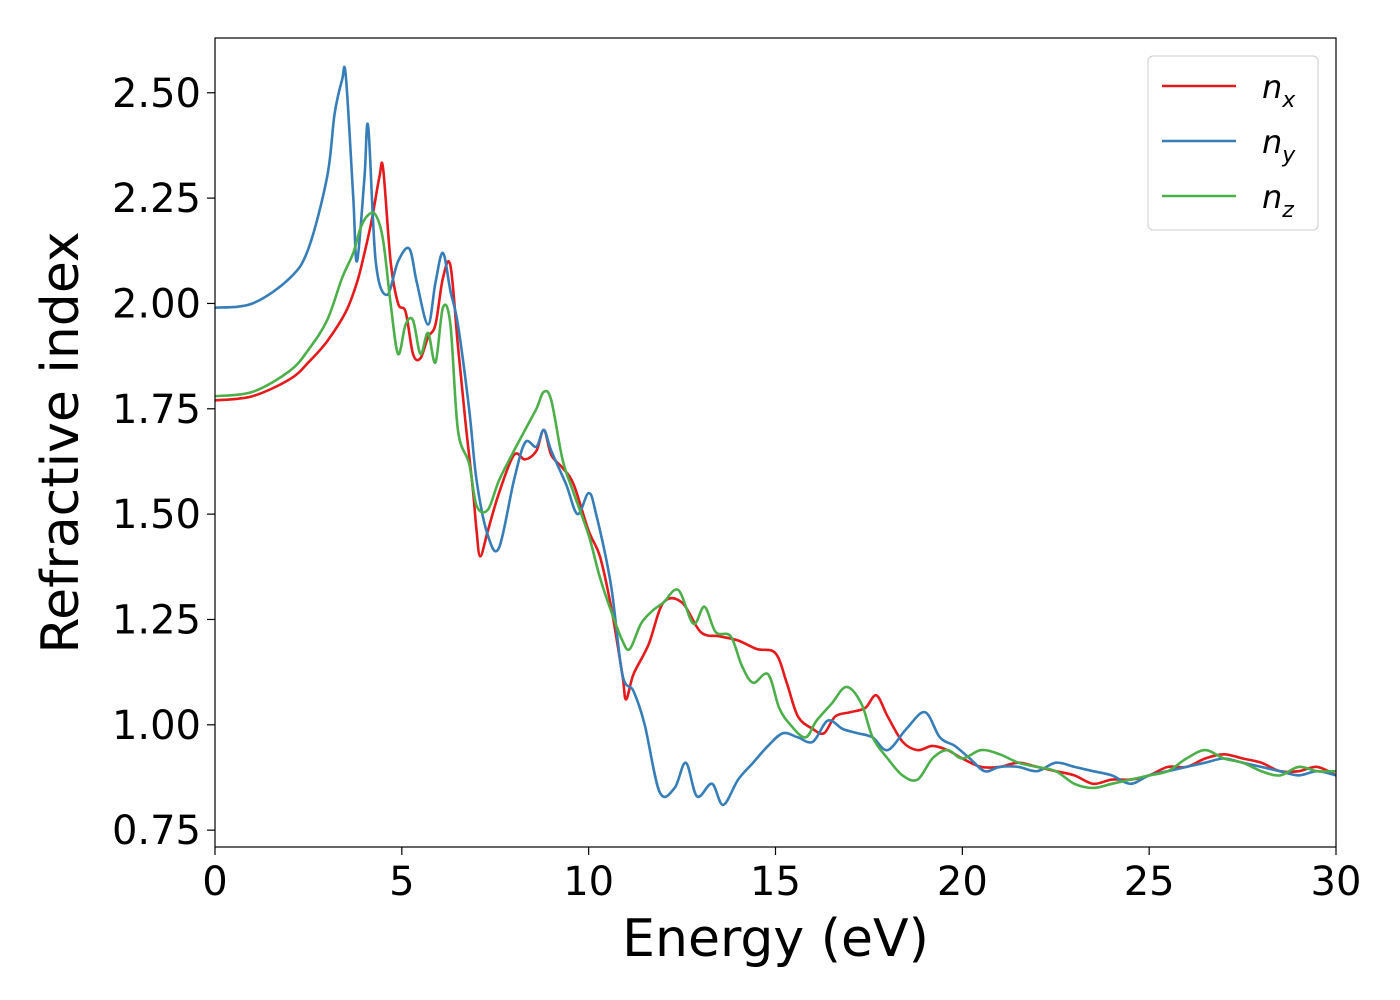 The height and width of the screenshot is (1000, 1400). I want to click on legend-label-ny: ny, so click(1279, 145).